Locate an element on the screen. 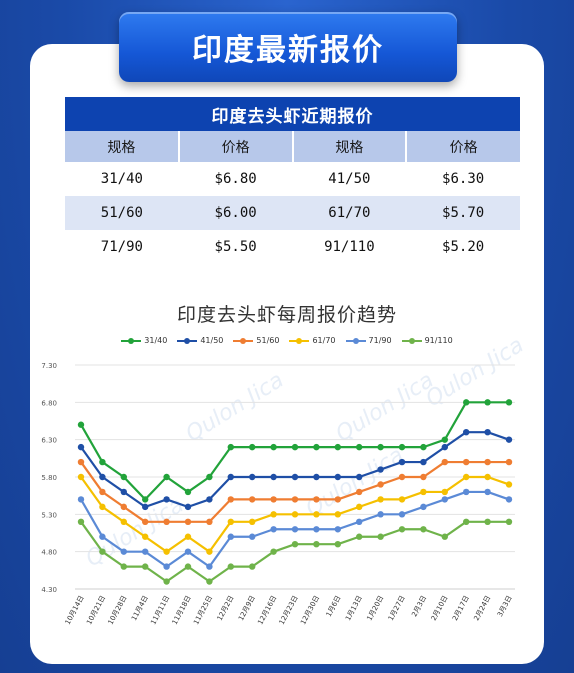 The width and height of the screenshot is (574, 673). table-cell: $5.20 is located at coordinates (463, 247).